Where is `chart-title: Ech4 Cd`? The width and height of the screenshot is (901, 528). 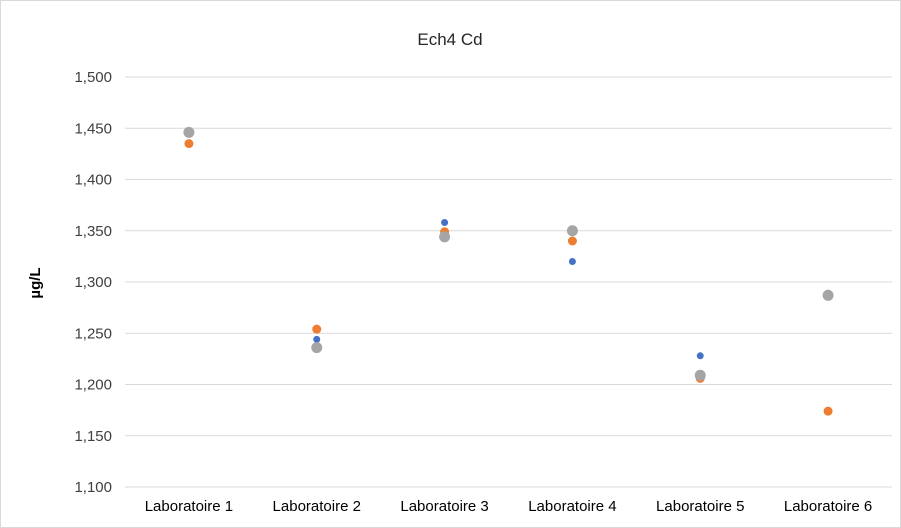 chart-title: Ech4 Cd is located at coordinates (449, 39).